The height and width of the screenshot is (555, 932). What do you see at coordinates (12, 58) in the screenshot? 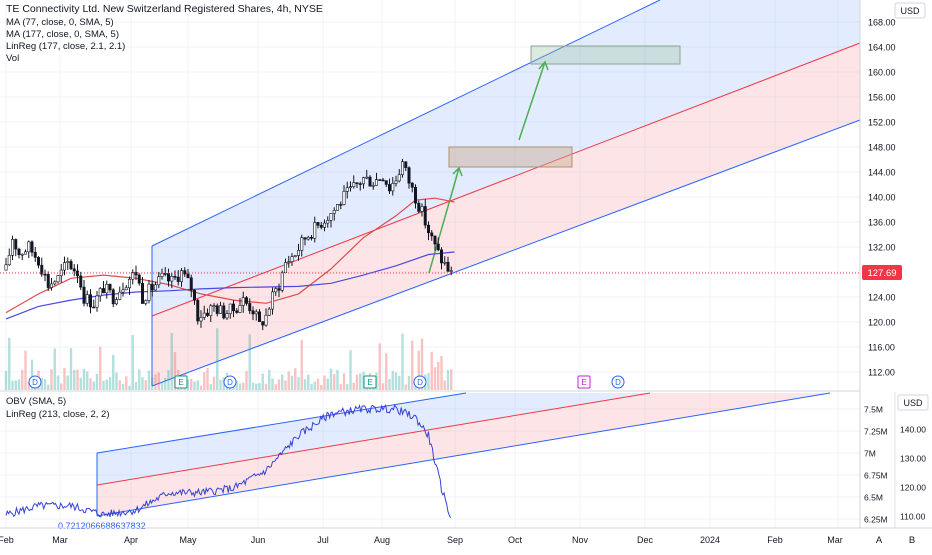
I see `legend-volume: Vol` at bounding box center [12, 58].